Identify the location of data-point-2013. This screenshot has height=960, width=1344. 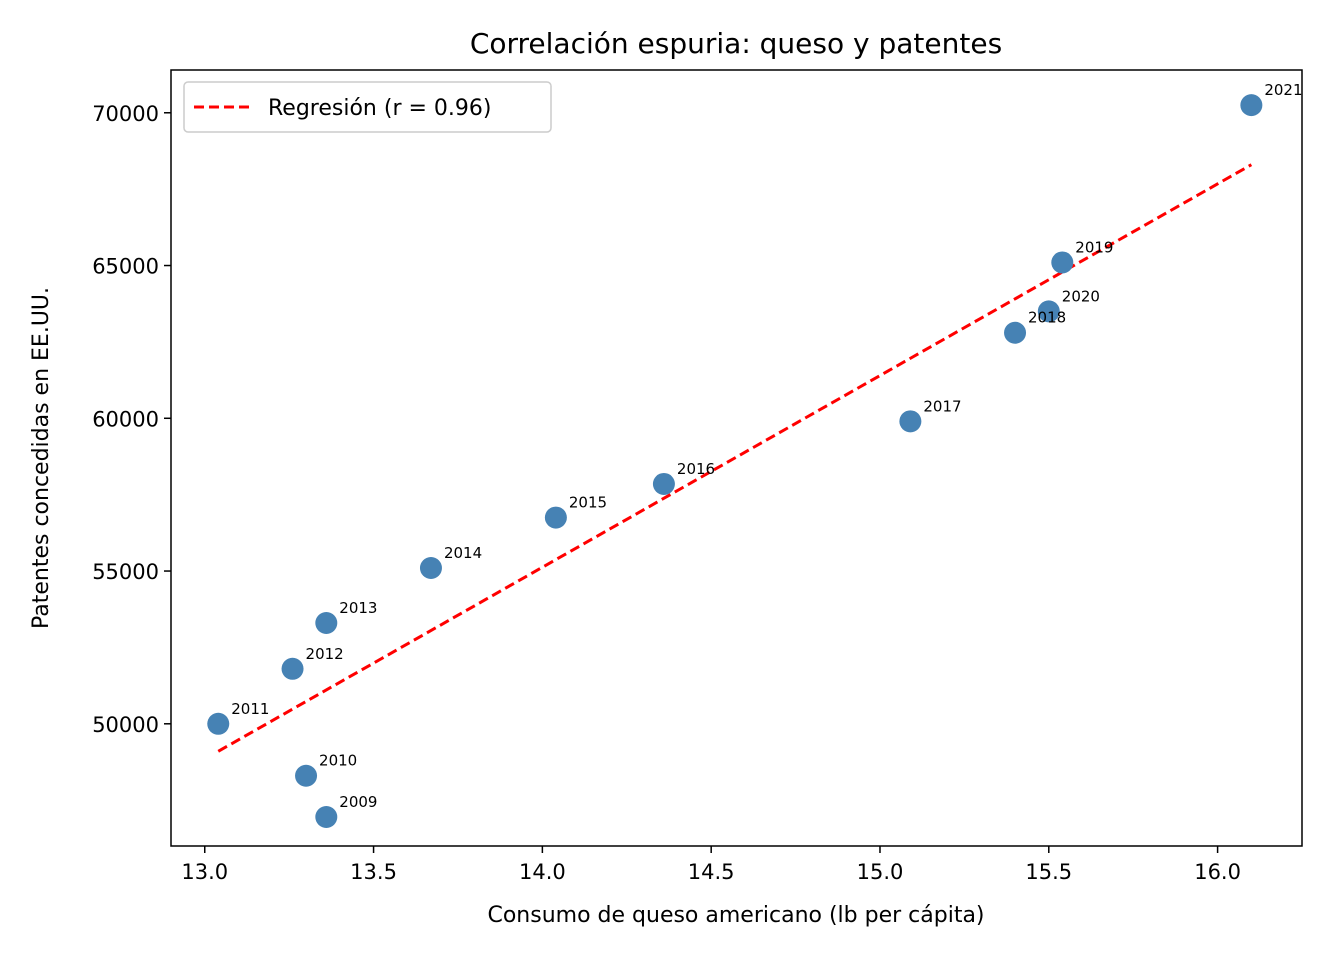
(326, 622).